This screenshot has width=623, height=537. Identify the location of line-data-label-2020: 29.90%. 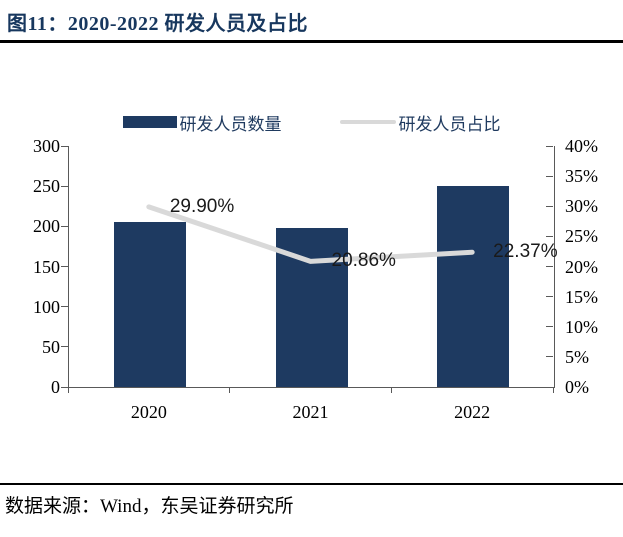
(202, 206).